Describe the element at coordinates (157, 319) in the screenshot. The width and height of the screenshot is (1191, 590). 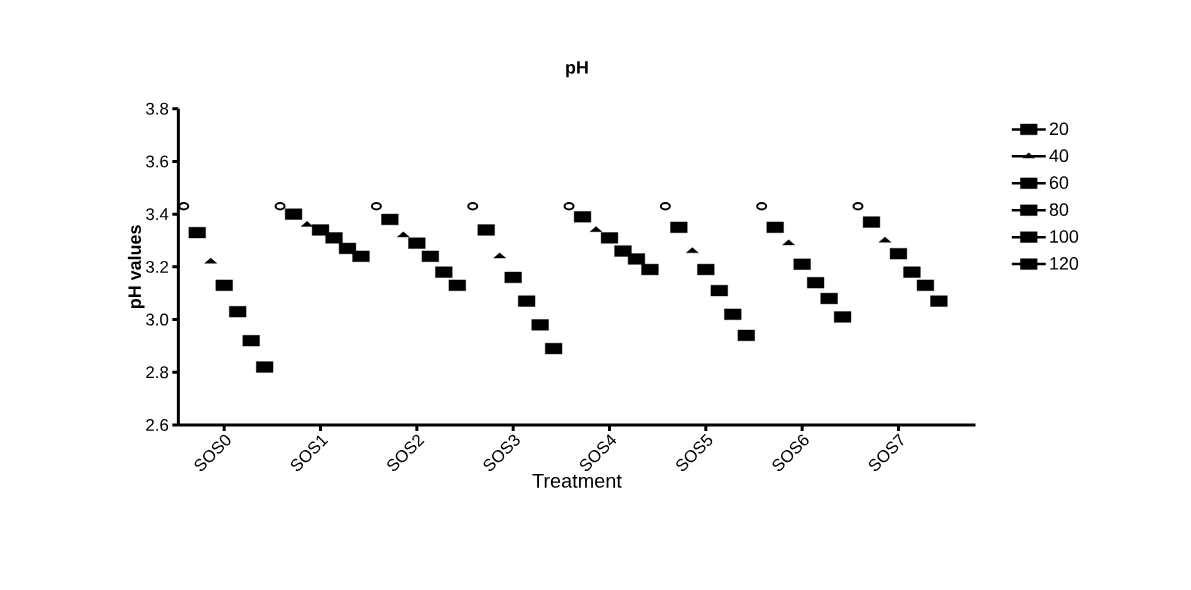
I see `y-tick-label: 3.0` at that location.